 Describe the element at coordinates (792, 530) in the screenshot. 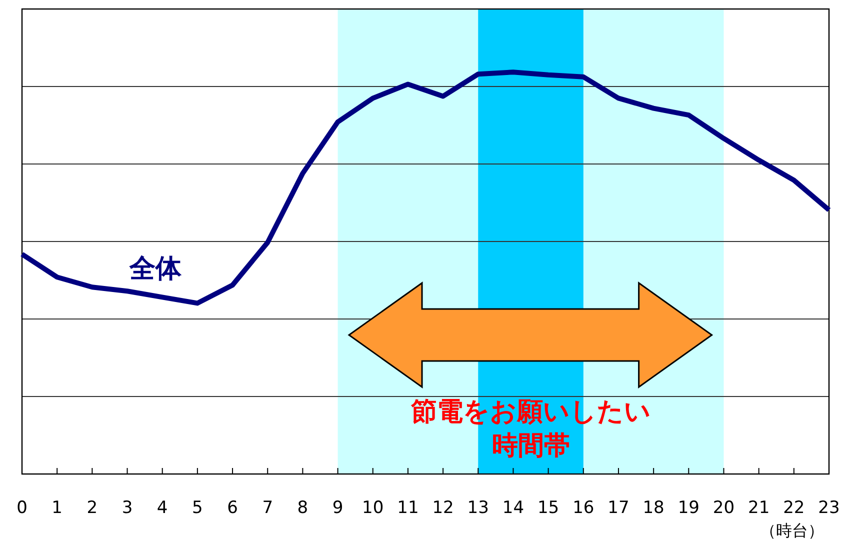

I see `x-axis-title: （時台）` at that location.